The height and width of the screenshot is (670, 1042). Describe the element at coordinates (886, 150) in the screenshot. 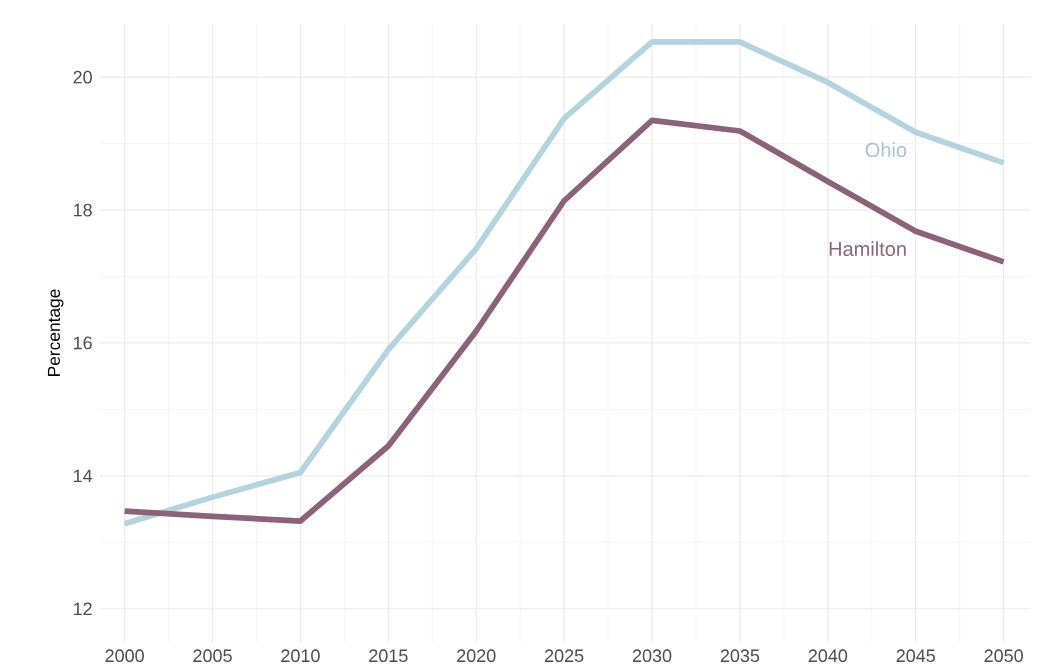

I see `series-label: Ohio` at that location.